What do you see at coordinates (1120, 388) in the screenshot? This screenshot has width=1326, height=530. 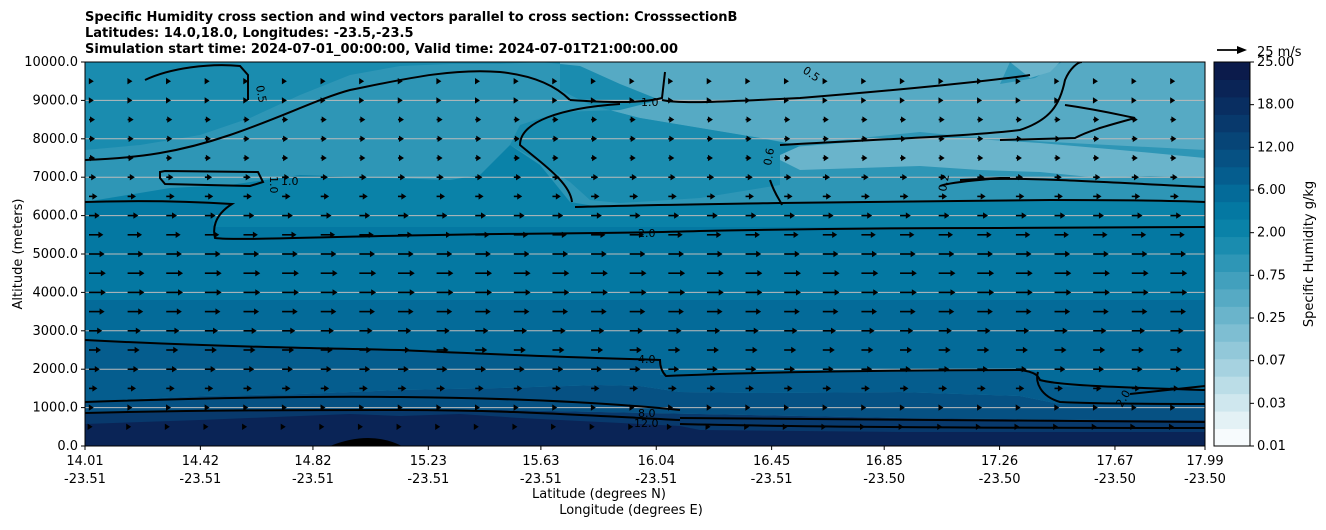 I see `contour-4.0-b` at bounding box center [1120, 388].